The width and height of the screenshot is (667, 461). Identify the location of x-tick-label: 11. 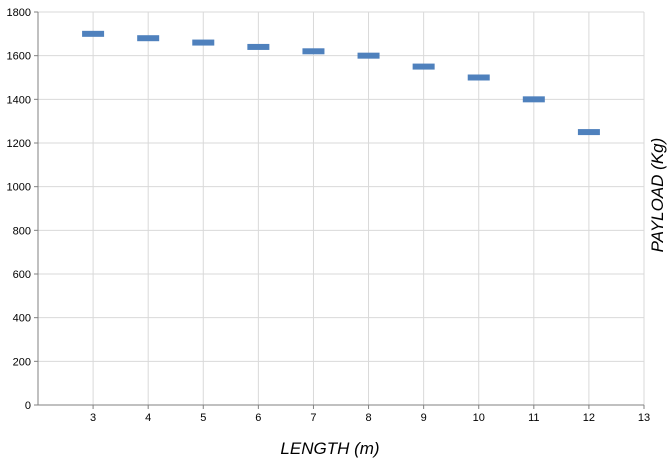
(533, 418).